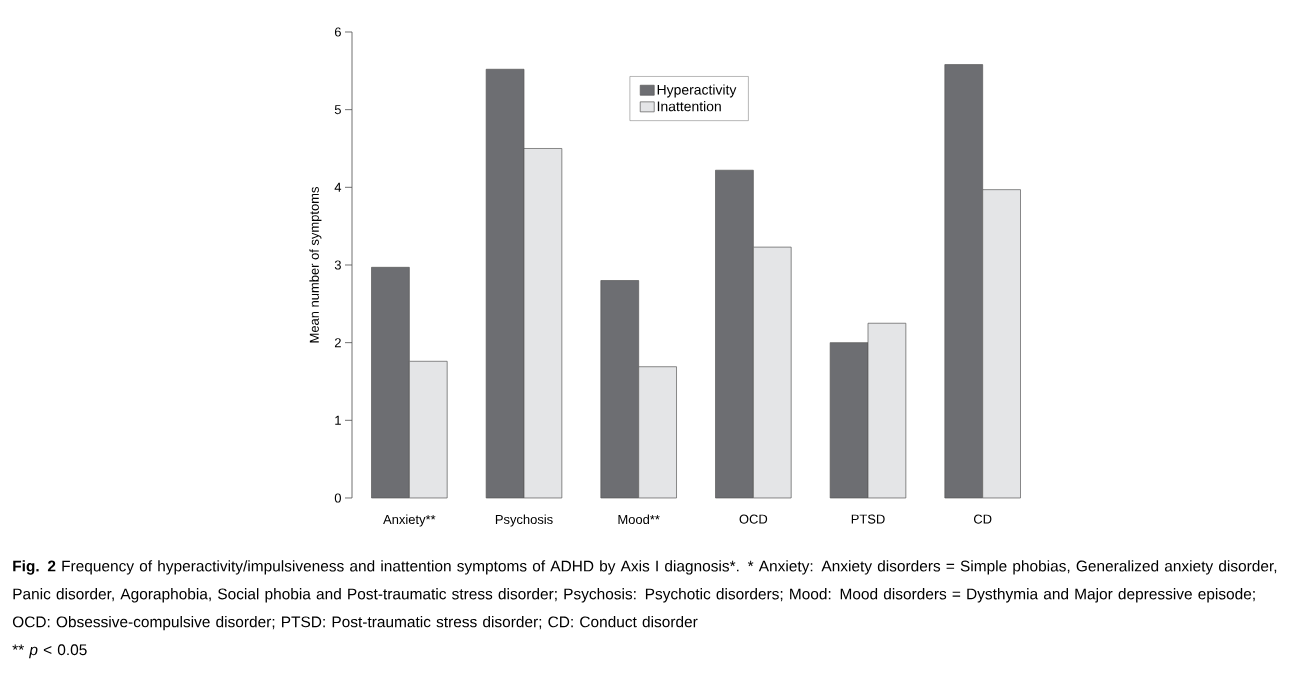  Describe the element at coordinates (338, 187) in the screenshot. I see `y-tick-label: 4` at that location.